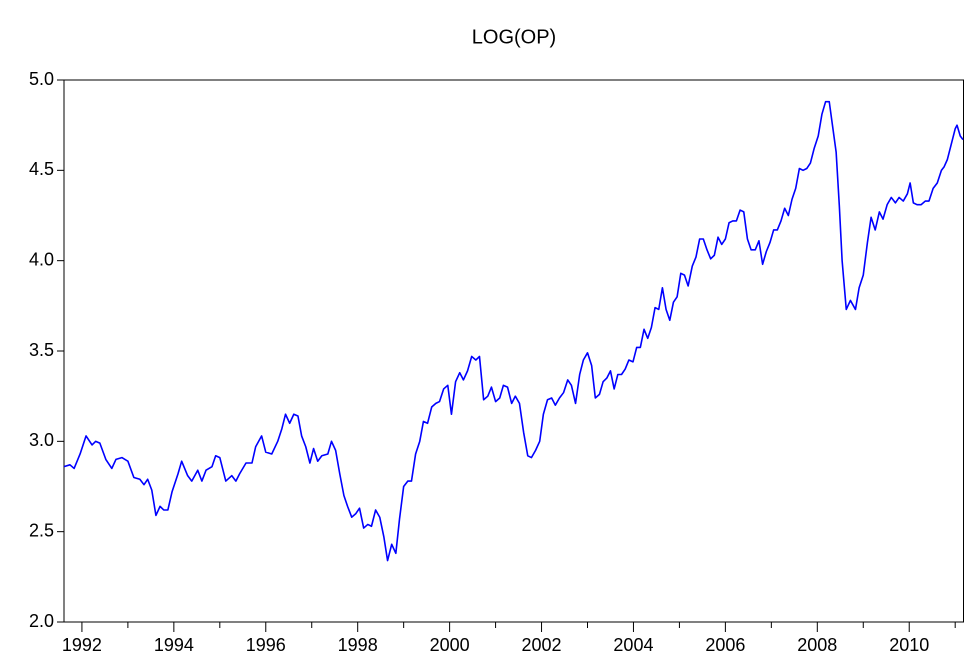  I want to click on y-tick-label: 2.5, so click(41, 530).